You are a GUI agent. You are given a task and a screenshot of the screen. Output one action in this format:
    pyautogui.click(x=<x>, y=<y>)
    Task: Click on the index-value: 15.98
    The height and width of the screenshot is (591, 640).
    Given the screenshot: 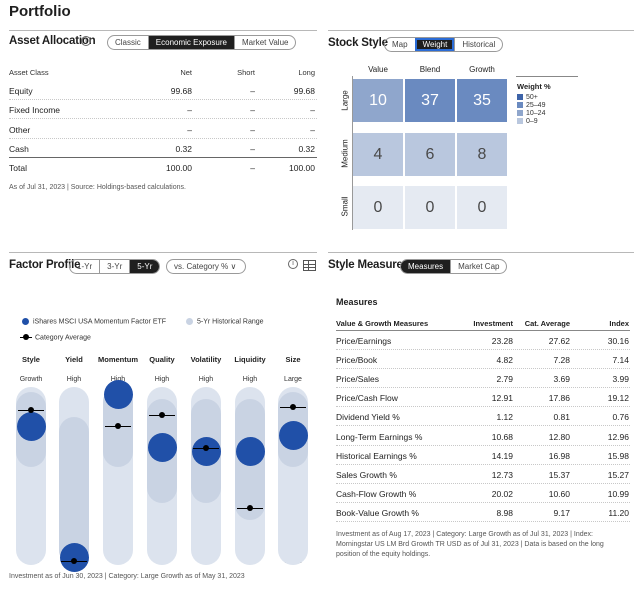 What is the action you would take?
    pyautogui.click(x=618, y=455)
    